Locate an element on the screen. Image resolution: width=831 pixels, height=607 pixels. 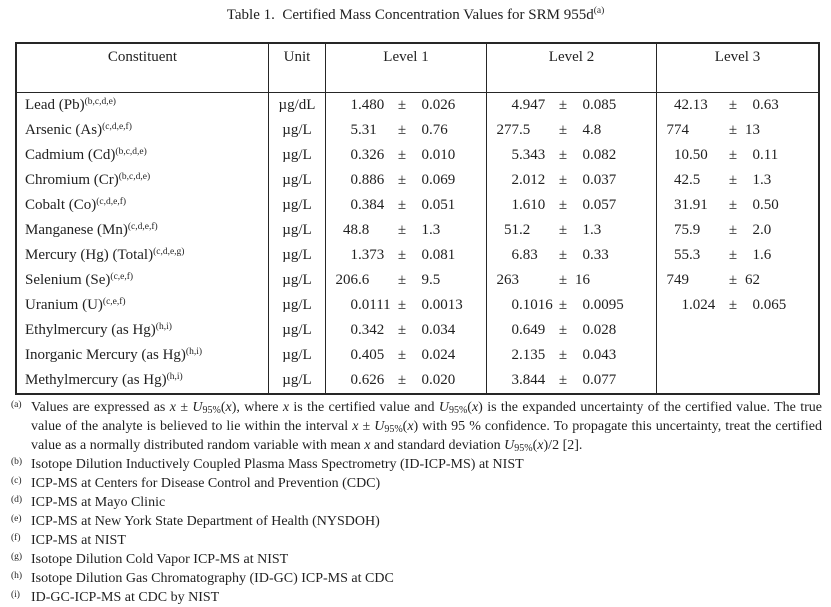
level2-cell: 3.844 ±0.077 is located at coordinates (571, 380).